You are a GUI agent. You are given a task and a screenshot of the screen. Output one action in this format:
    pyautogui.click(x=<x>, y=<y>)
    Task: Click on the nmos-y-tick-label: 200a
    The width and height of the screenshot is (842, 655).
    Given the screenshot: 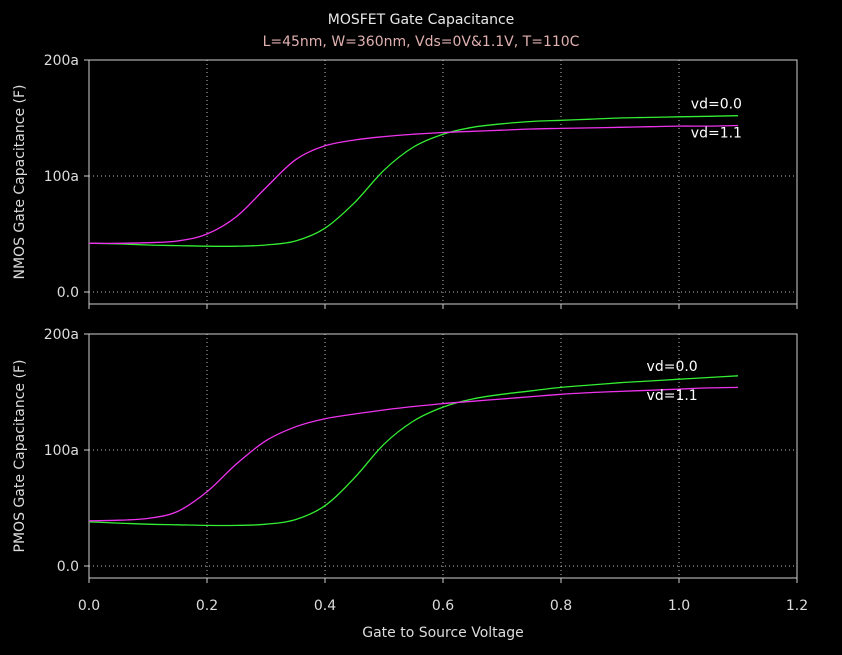 What is the action you would take?
    pyautogui.click(x=61, y=61)
    